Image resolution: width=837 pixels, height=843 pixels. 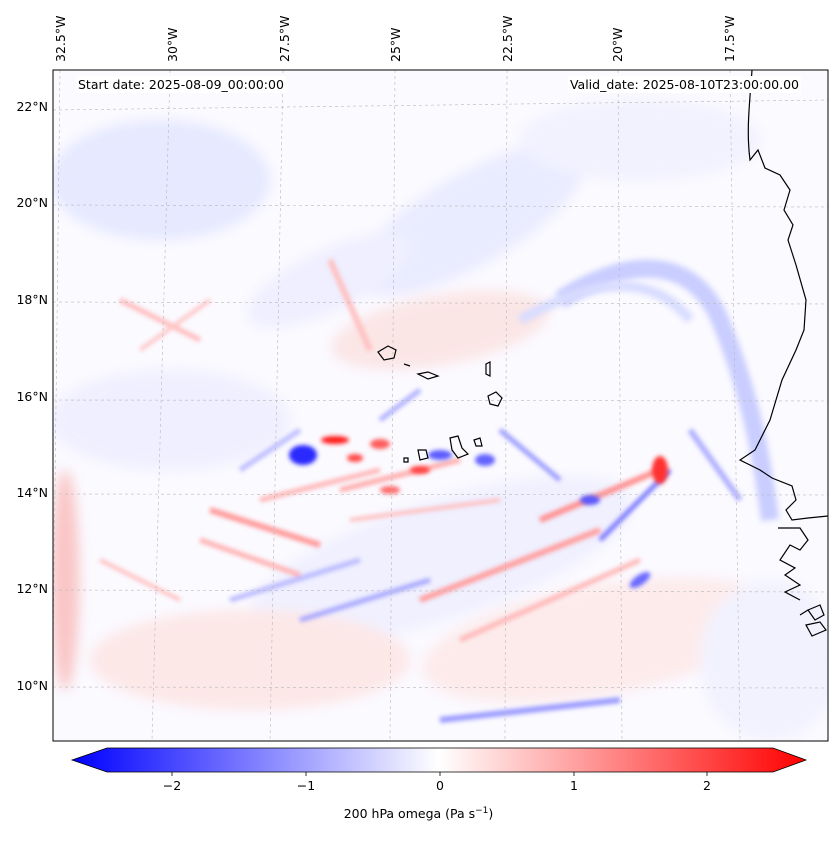 I want to click on colorbar-label: 200 hPa omega (Pa s−1), so click(x=418, y=813).